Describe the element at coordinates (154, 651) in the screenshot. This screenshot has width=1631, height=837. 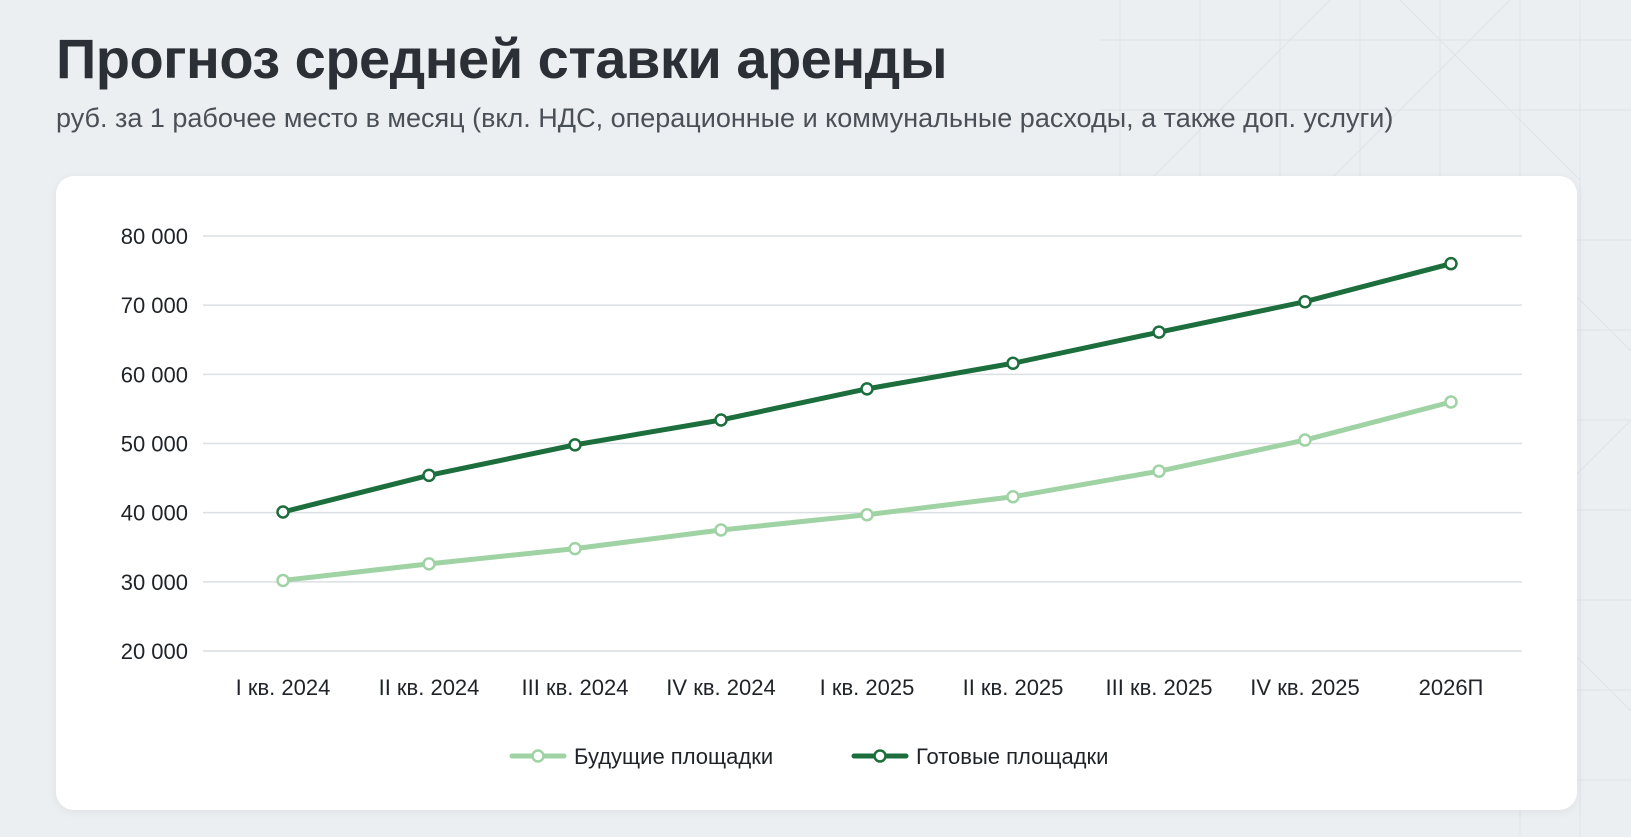
I see `y-tick-label: 20 000` at that location.